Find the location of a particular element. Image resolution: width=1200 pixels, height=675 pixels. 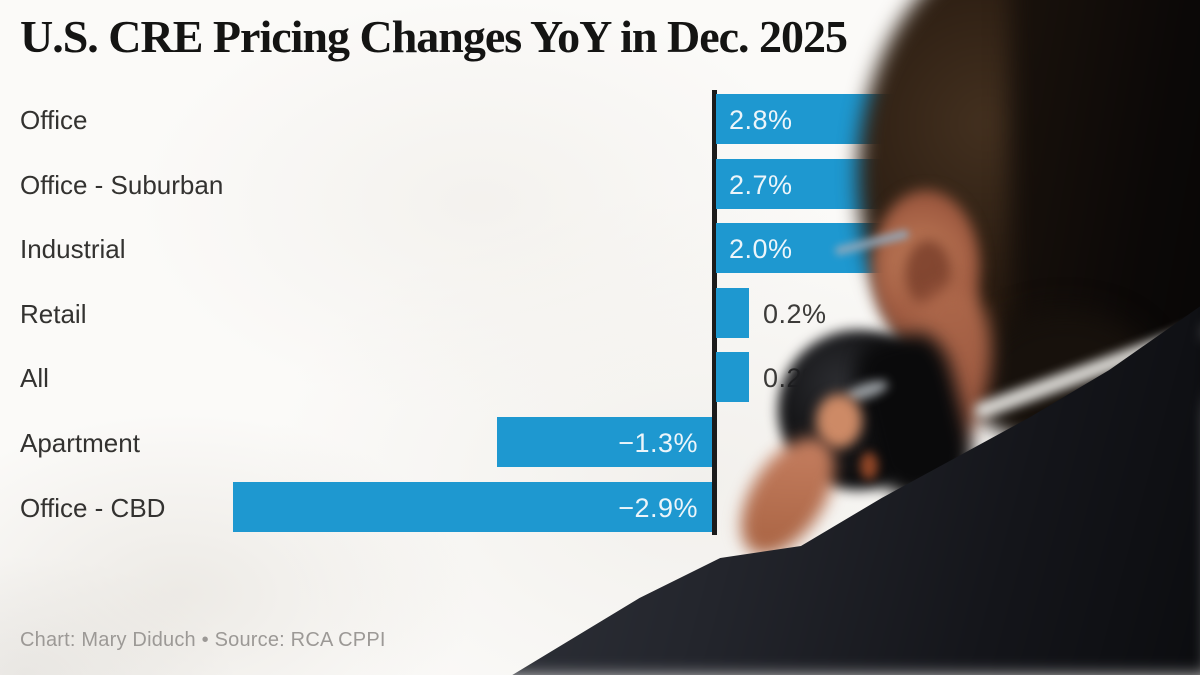

category-label: Apartment is located at coordinates (80, 443).